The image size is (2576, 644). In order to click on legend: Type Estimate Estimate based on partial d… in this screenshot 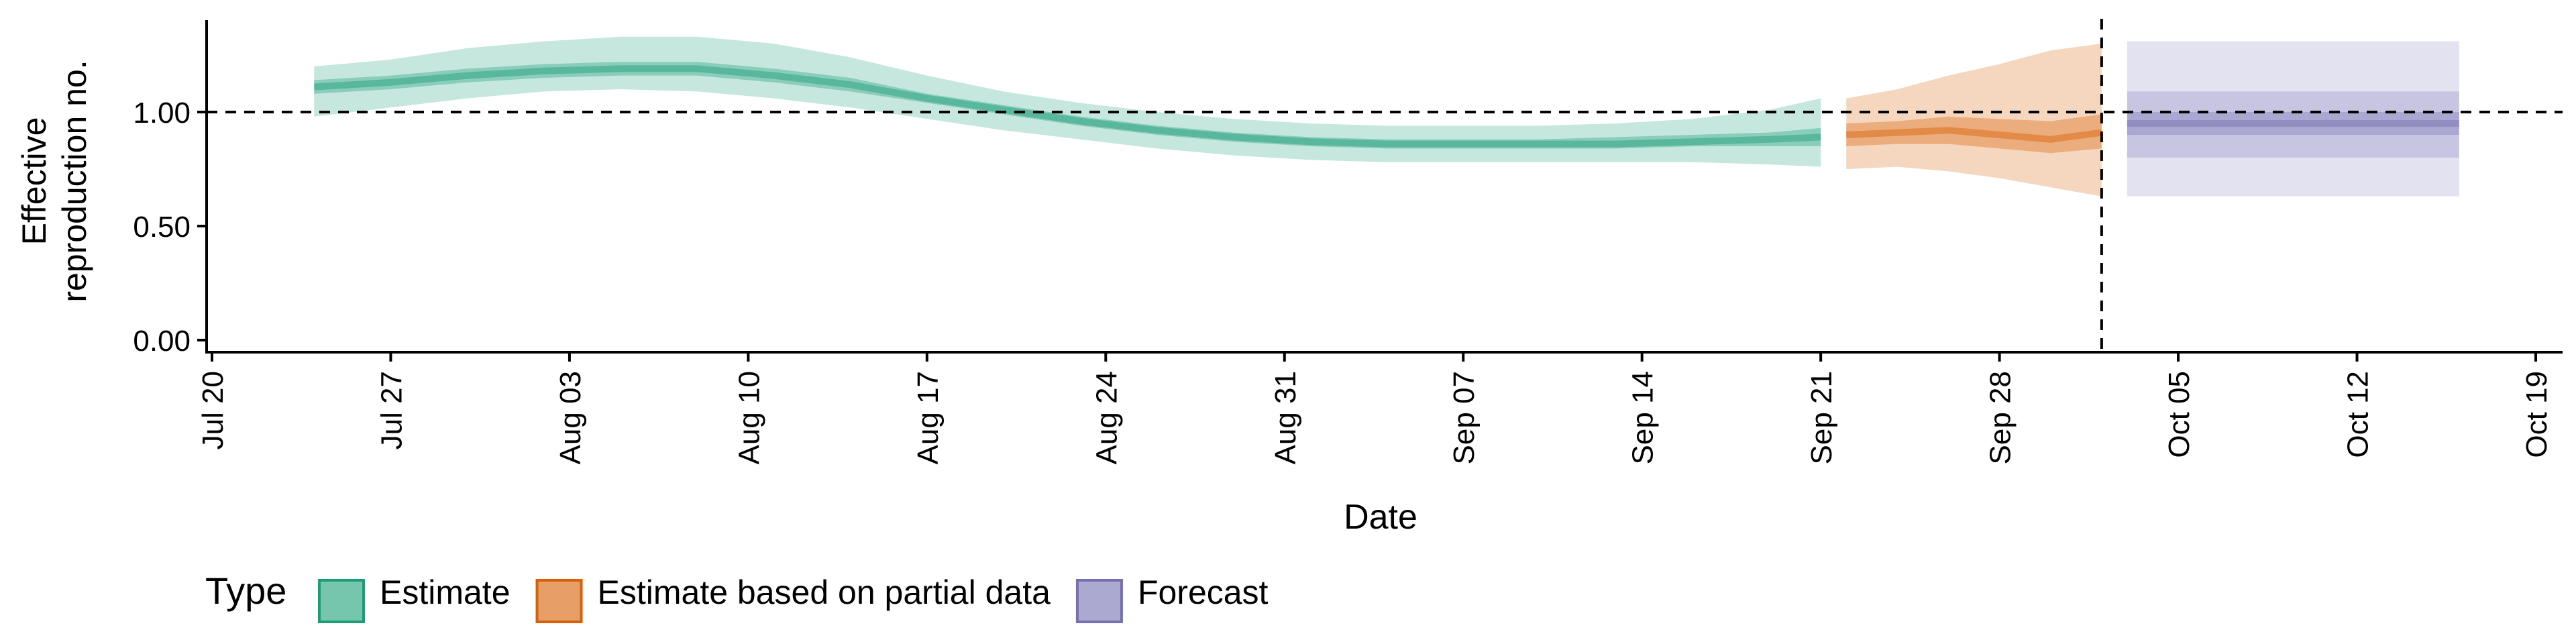, I will do `click(737, 596)`.